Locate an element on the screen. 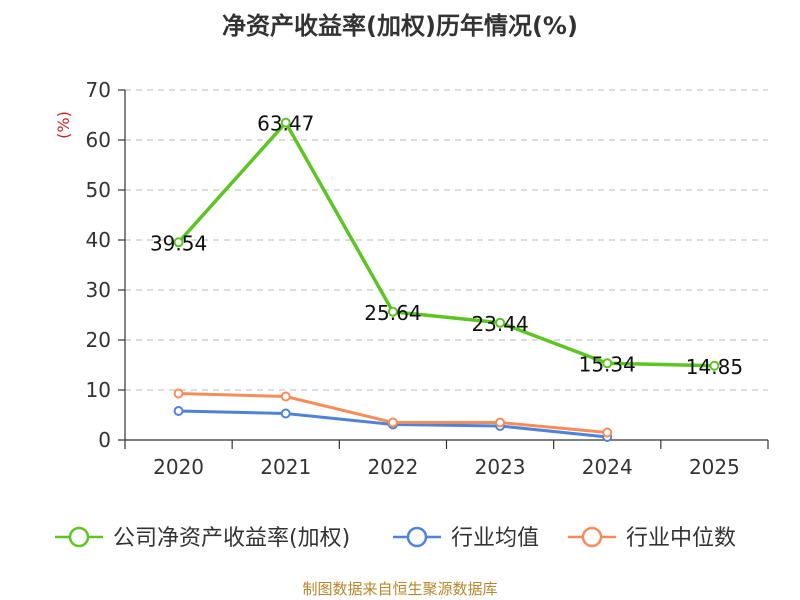  data-label: 63.47 is located at coordinates (285, 124).